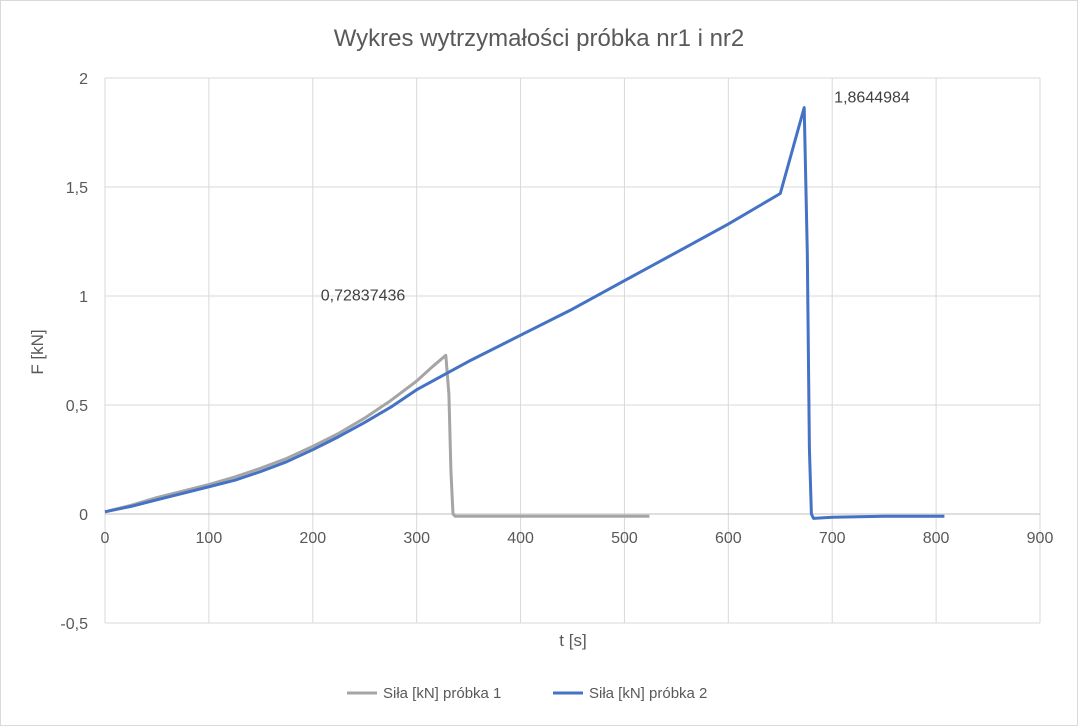  What do you see at coordinates (77, 406) in the screenshot?
I see `y-tick-label: 0,5` at bounding box center [77, 406].